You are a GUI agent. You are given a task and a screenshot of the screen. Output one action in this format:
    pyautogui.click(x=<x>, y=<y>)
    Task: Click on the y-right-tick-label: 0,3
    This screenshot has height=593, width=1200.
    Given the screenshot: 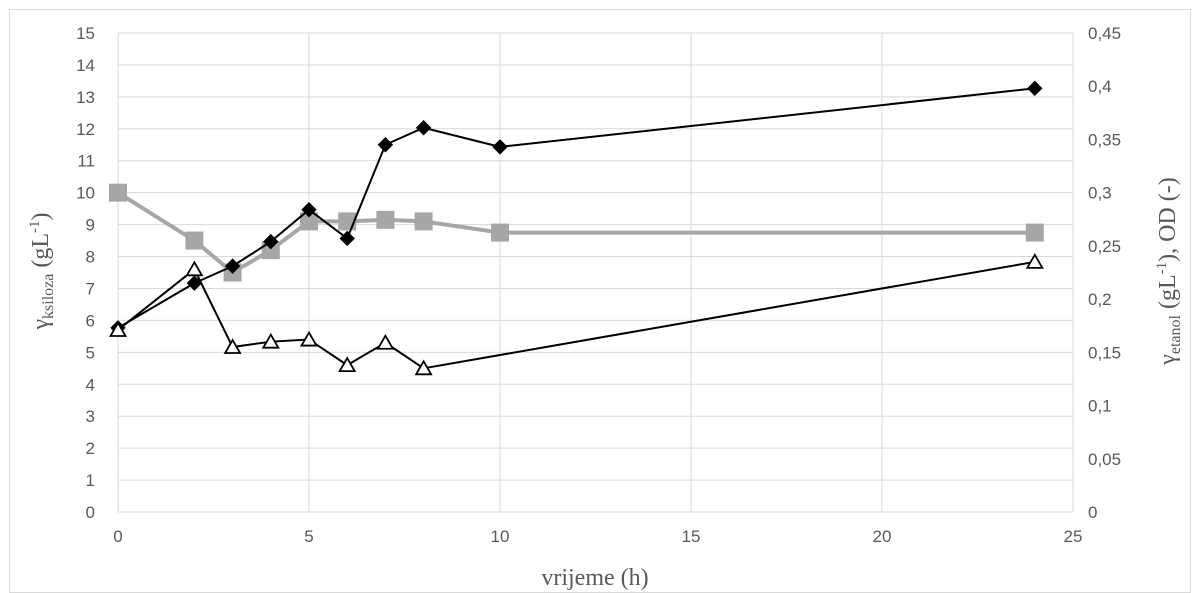 What is the action you would take?
    pyautogui.click(x=1100, y=193)
    